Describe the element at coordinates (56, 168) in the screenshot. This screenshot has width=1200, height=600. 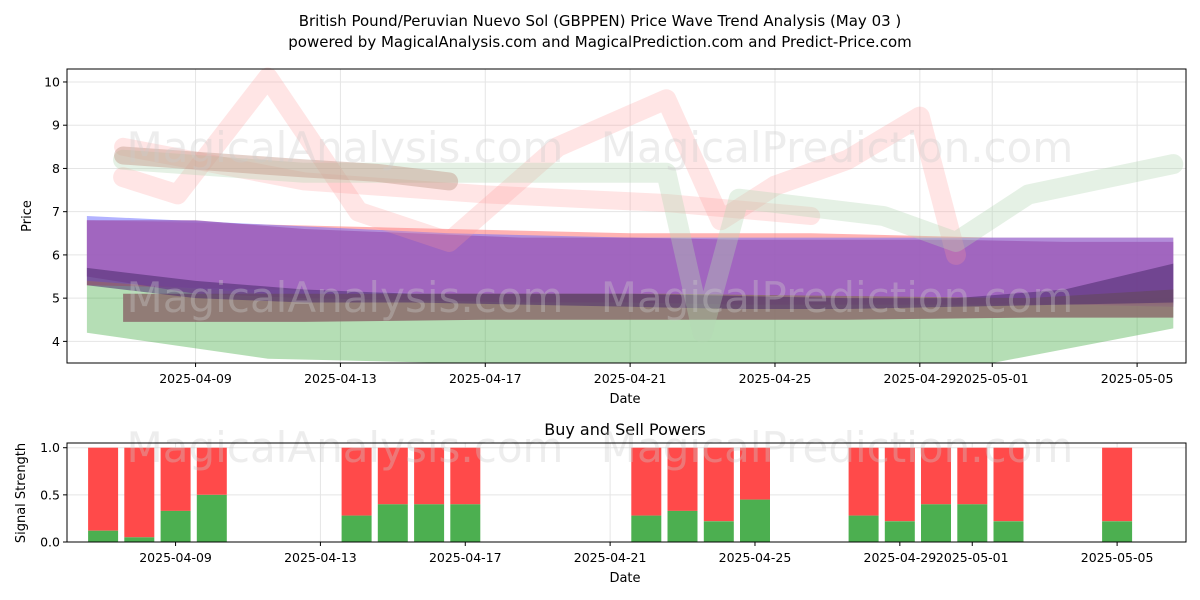
I see `price-y-tick-label: 8` at that location.